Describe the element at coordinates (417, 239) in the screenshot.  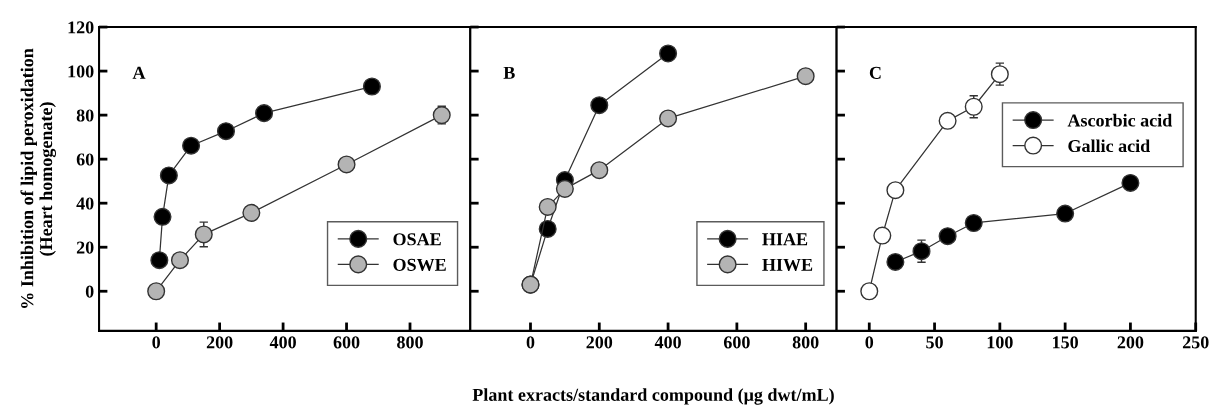
I see `legend-label: OSAE` at that location.